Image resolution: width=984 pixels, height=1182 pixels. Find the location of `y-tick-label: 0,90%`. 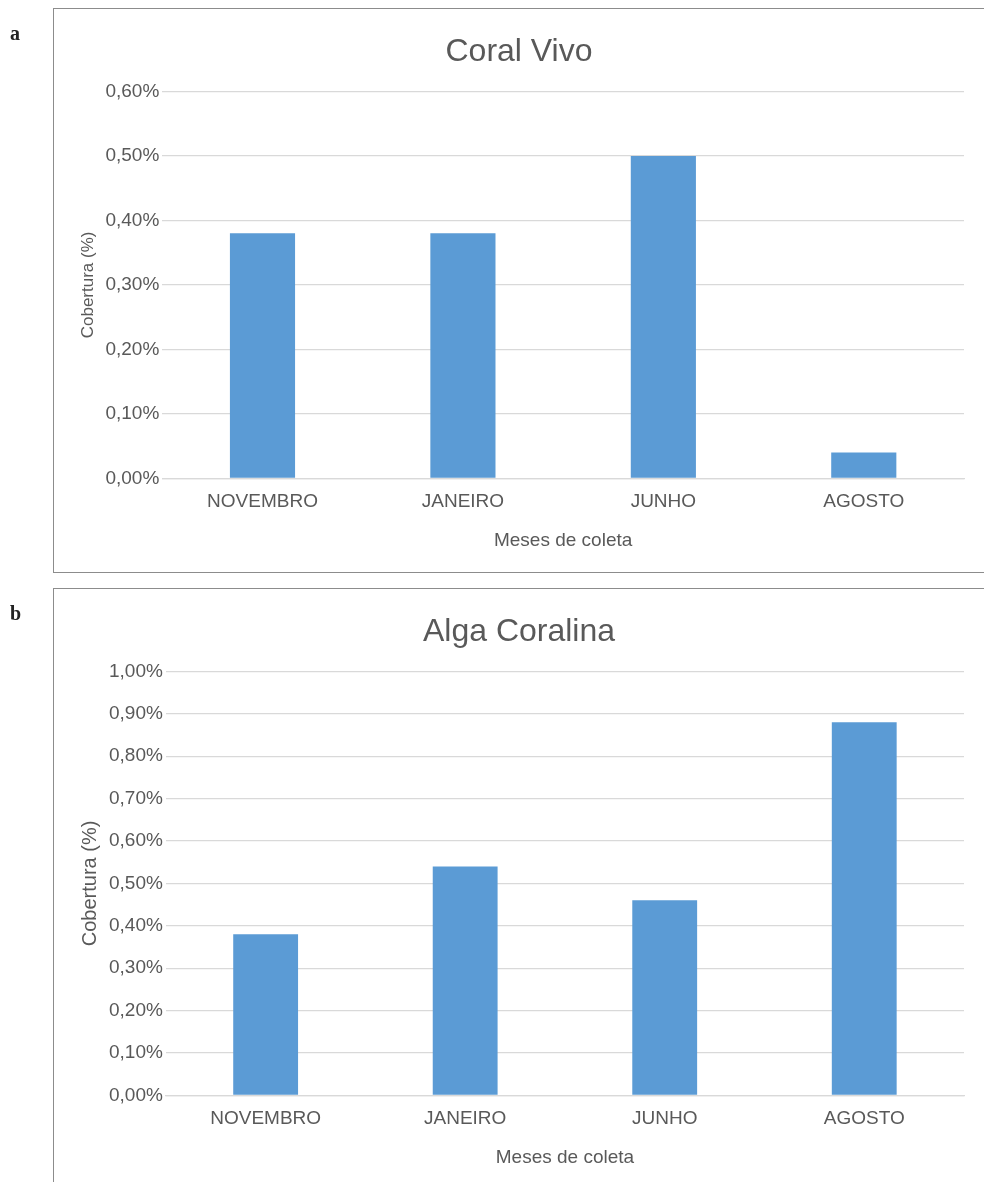

y-tick-label: 0,90% is located at coordinates (136, 713).